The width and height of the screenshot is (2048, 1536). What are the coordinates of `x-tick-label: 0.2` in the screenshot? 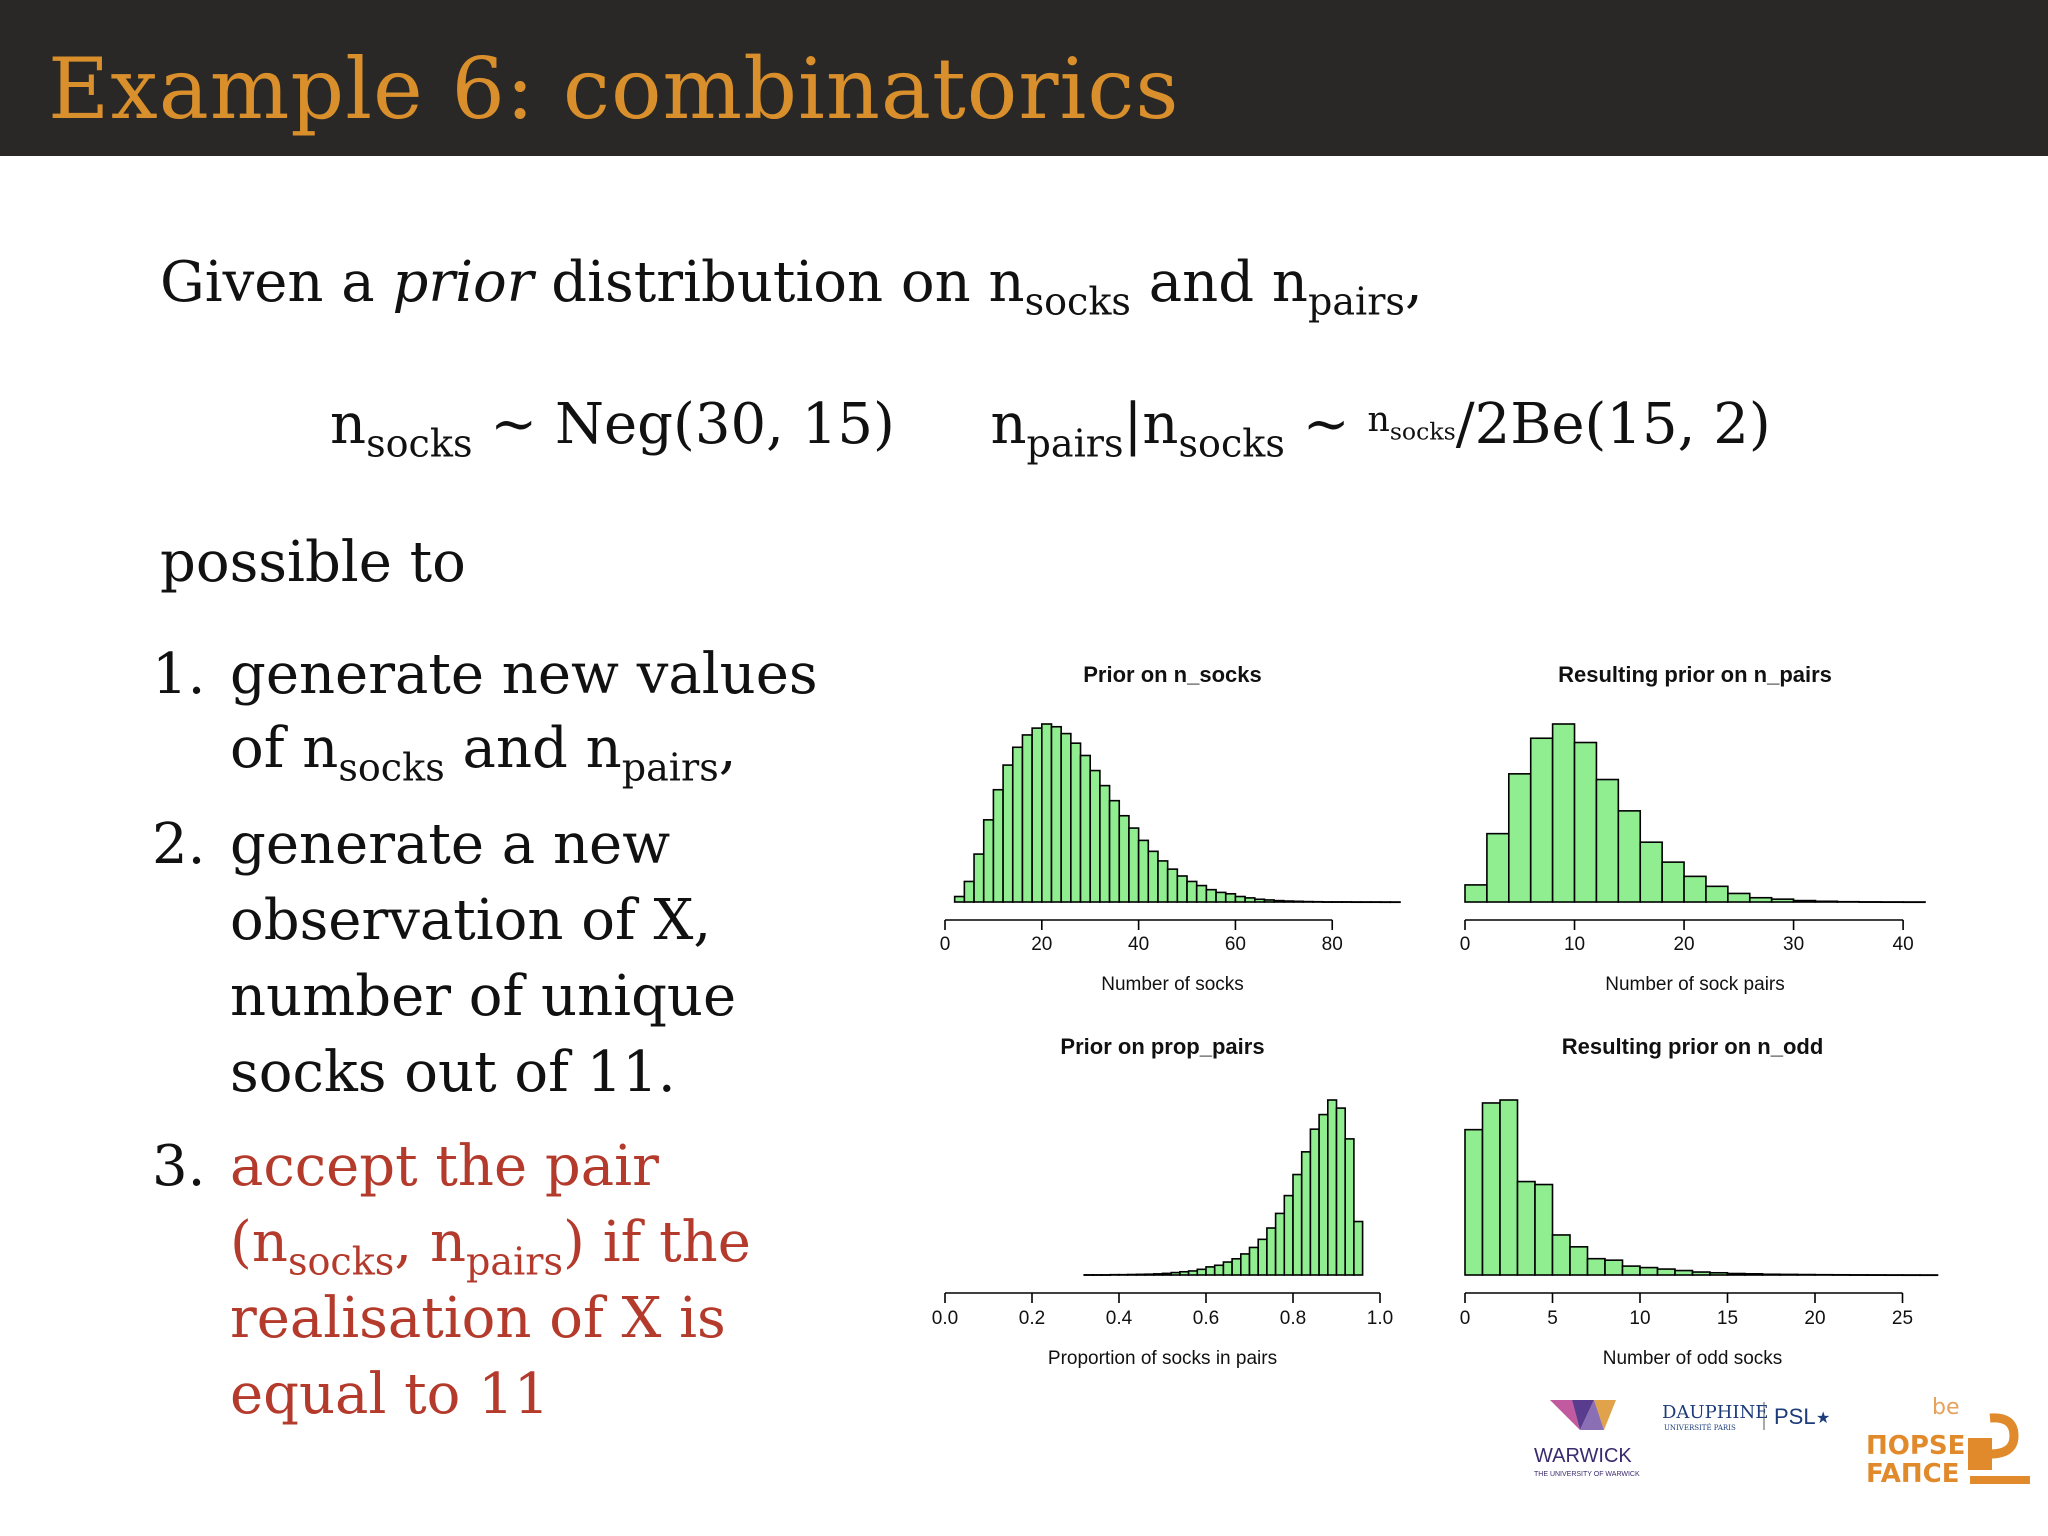 It's located at (1032, 1318).